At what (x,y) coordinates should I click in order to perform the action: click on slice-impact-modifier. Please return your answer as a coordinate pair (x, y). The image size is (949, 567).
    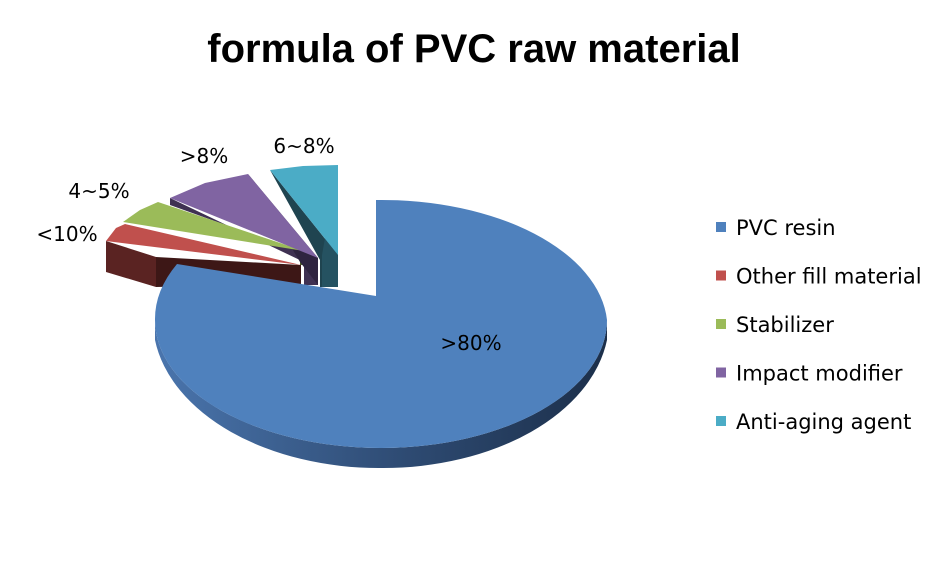
    Looking at the image, I should click on (244, 216).